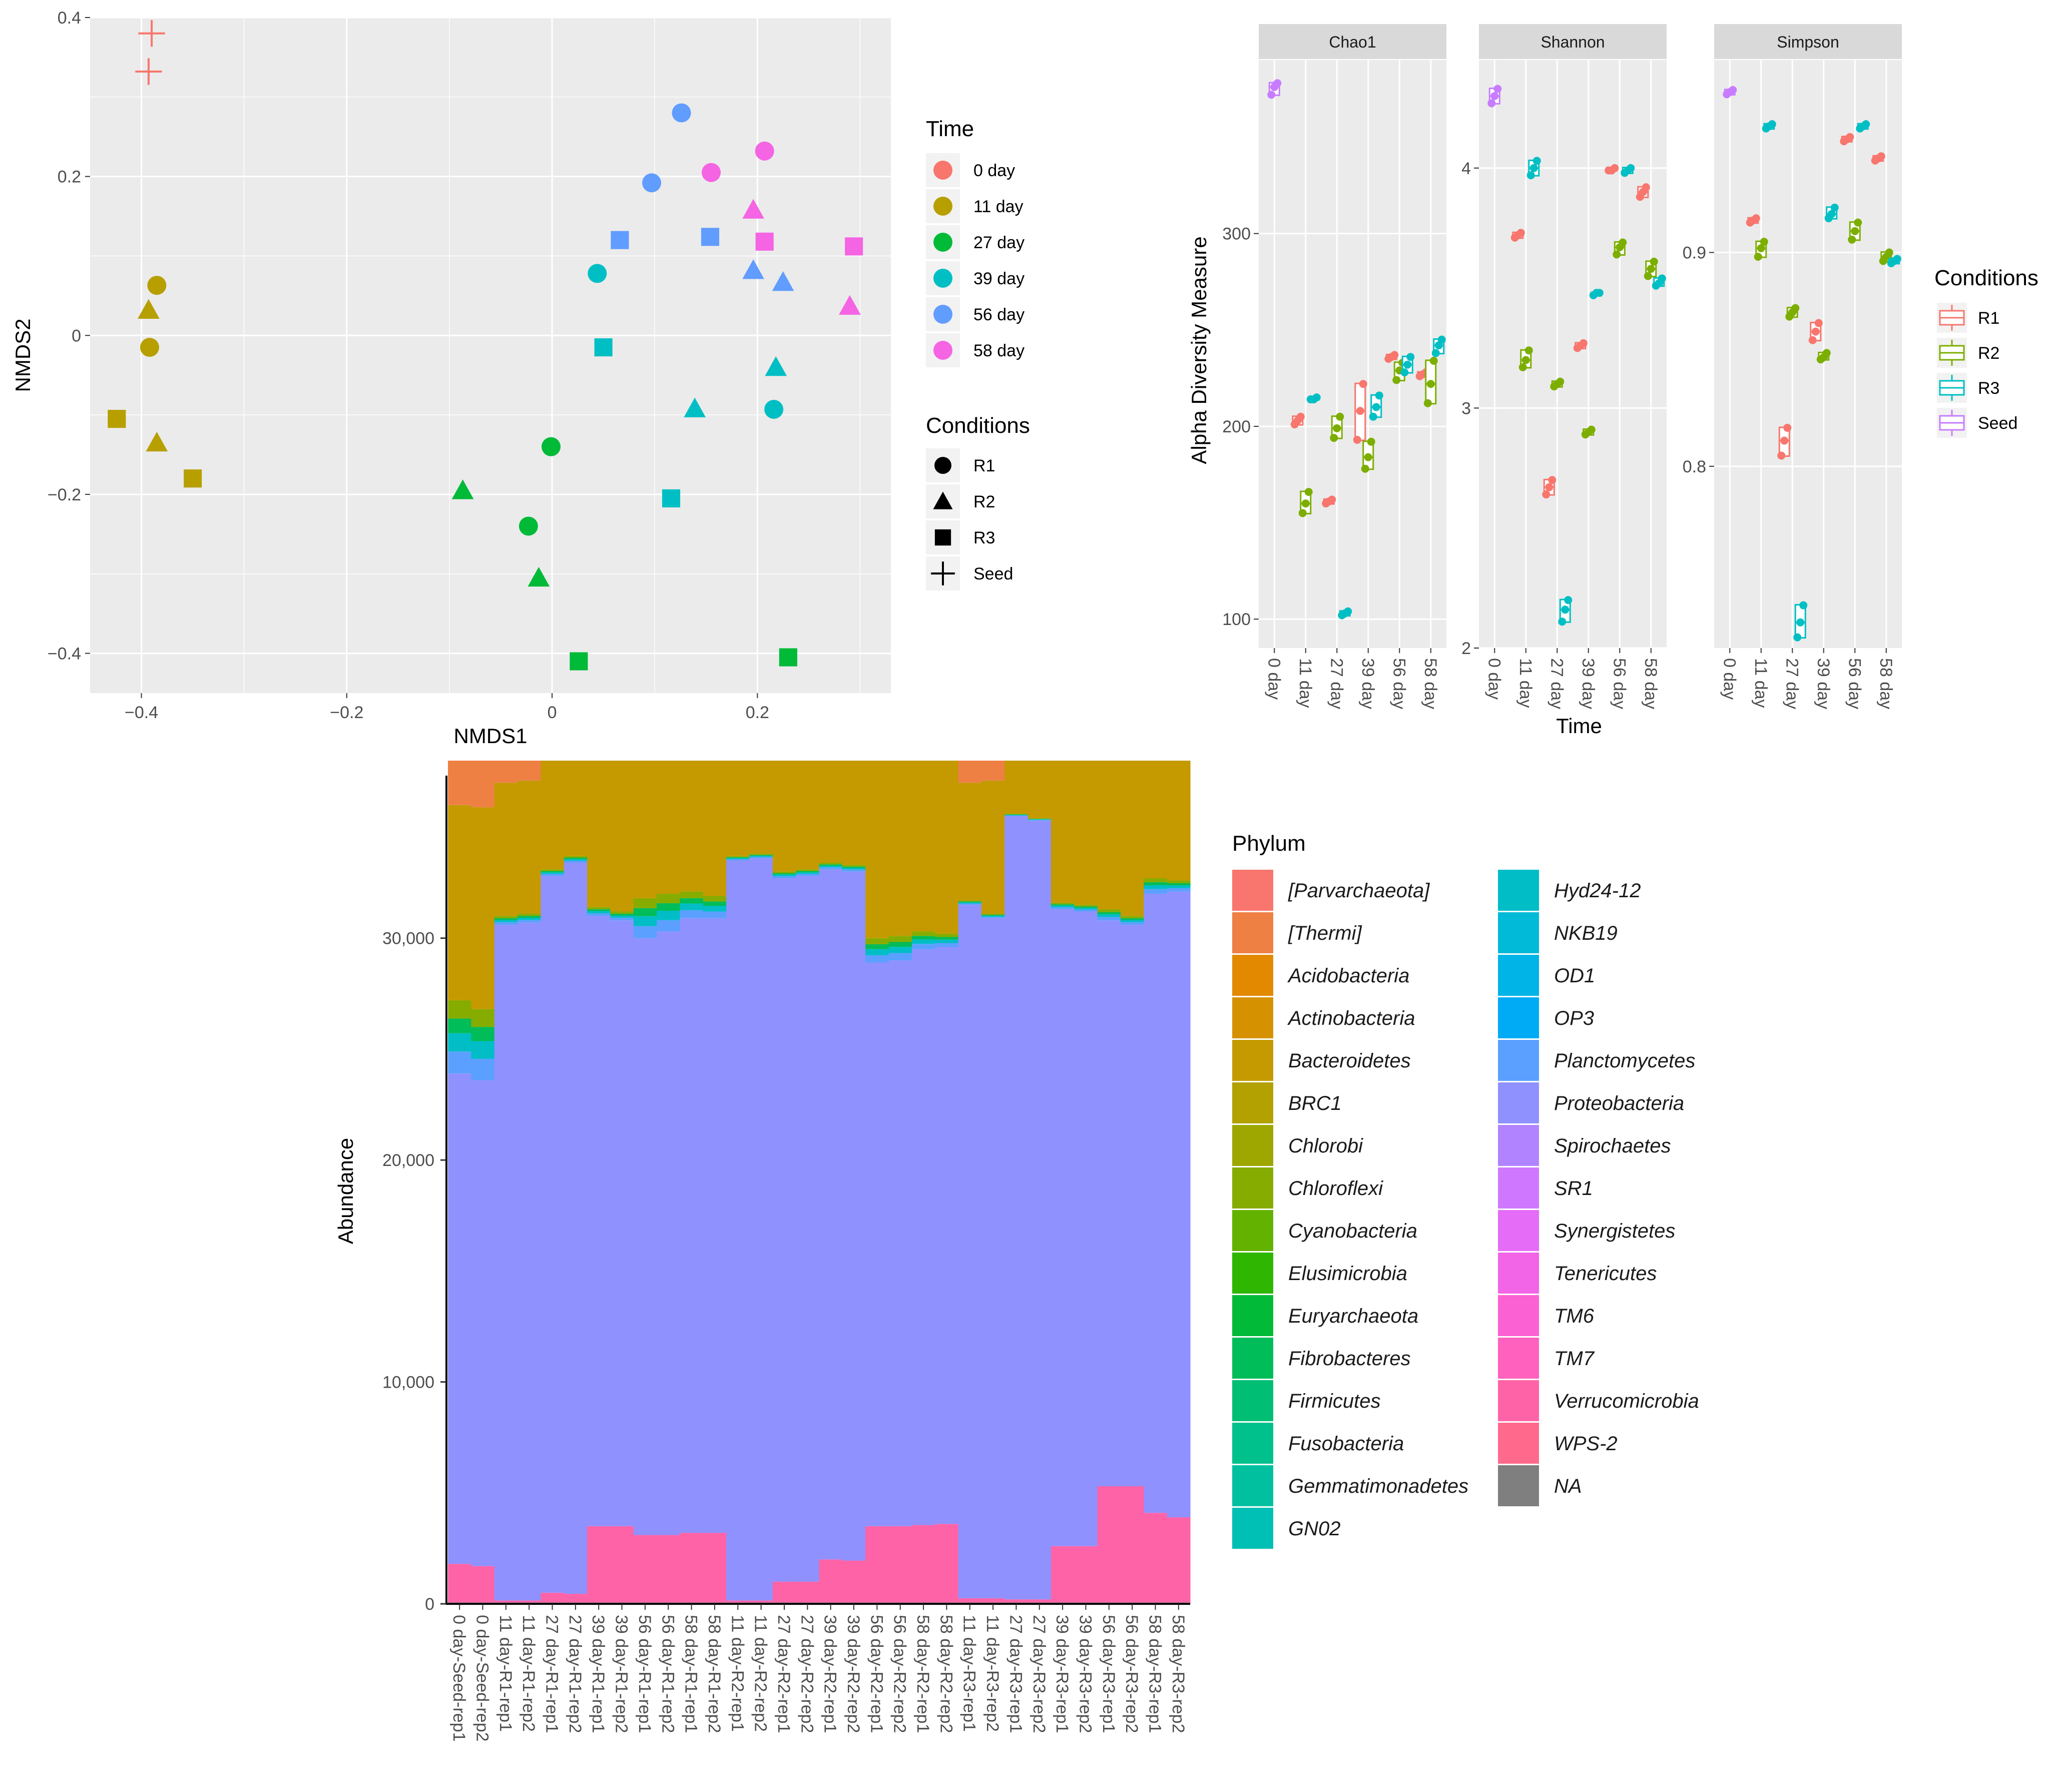 Image resolution: width=2053 pixels, height=1792 pixels. Describe the element at coordinates (1549, 487) in the screenshot. I see `alpha-box-r1` at that location.